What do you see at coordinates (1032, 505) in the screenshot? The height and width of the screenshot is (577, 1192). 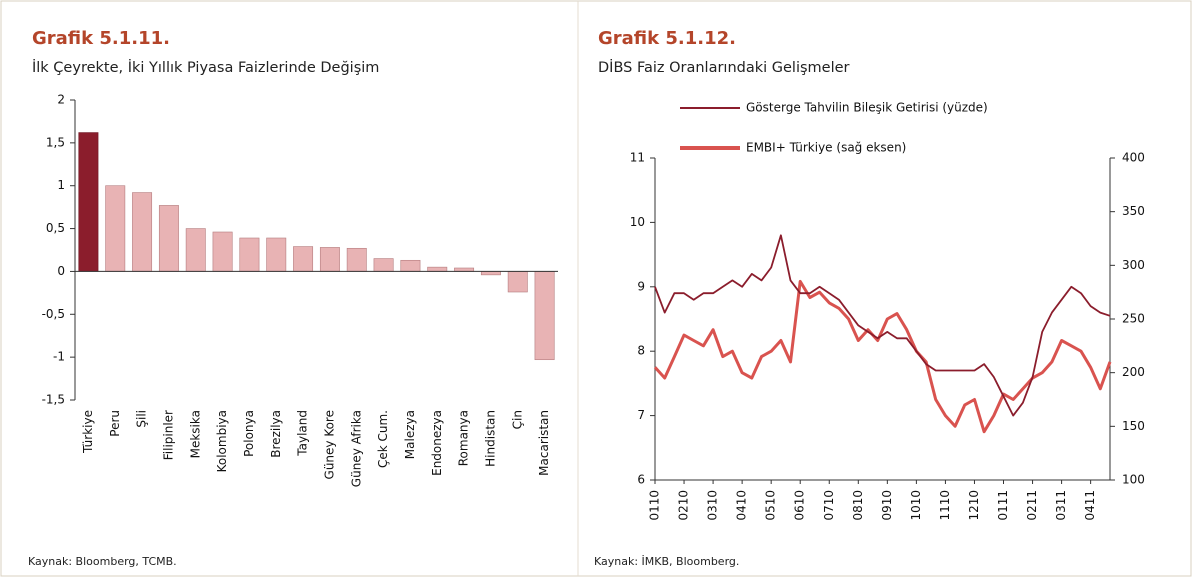 I see `x-tick-label: 0211` at bounding box center [1032, 505].